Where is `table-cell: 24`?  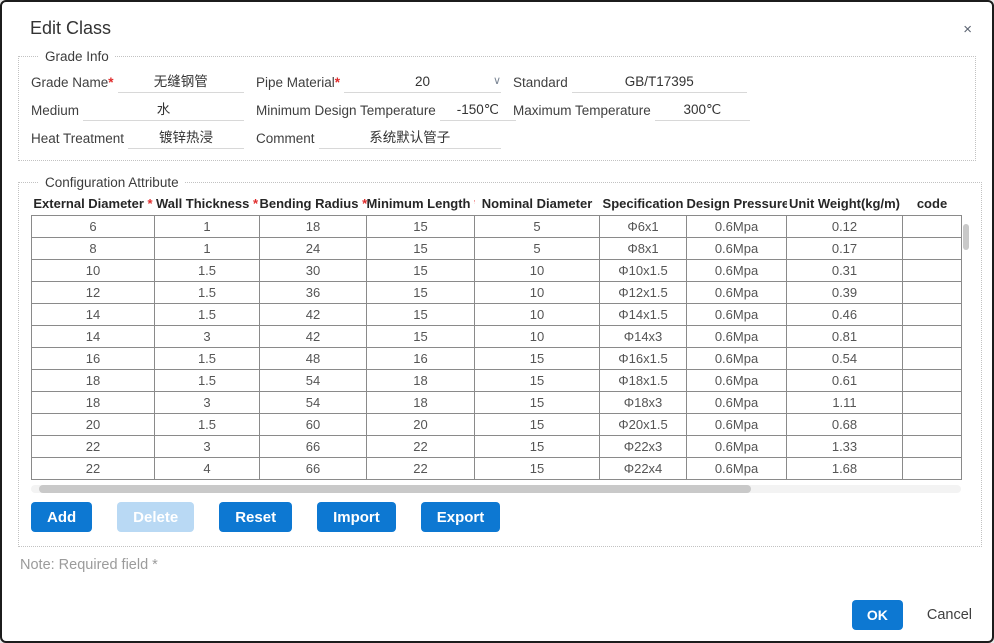
table-cell: 24 is located at coordinates (313, 248).